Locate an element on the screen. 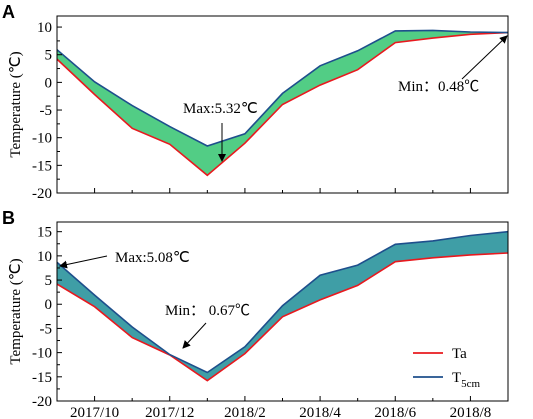  panel-letter: B is located at coordinates (8, 218).